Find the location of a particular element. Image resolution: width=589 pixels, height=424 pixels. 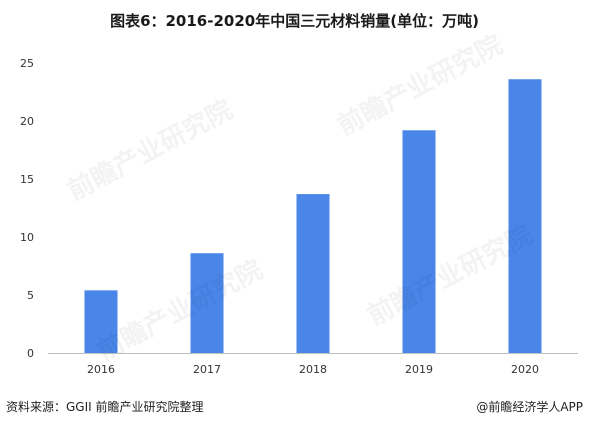

x-tick-label: 2016 is located at coordinates (101, 369).